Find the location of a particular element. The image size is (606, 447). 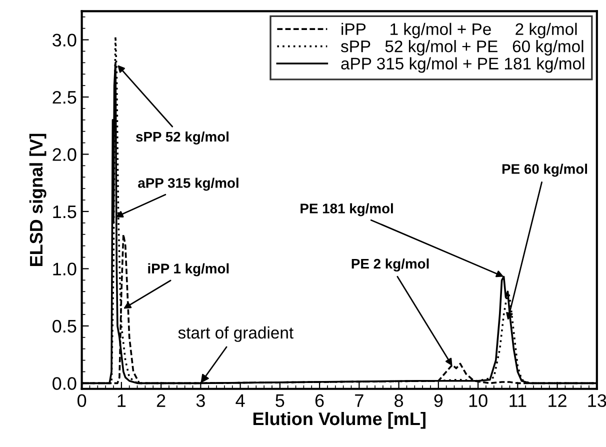

annotation: PE 60 kg/mol is located at coordinates (545, 170).